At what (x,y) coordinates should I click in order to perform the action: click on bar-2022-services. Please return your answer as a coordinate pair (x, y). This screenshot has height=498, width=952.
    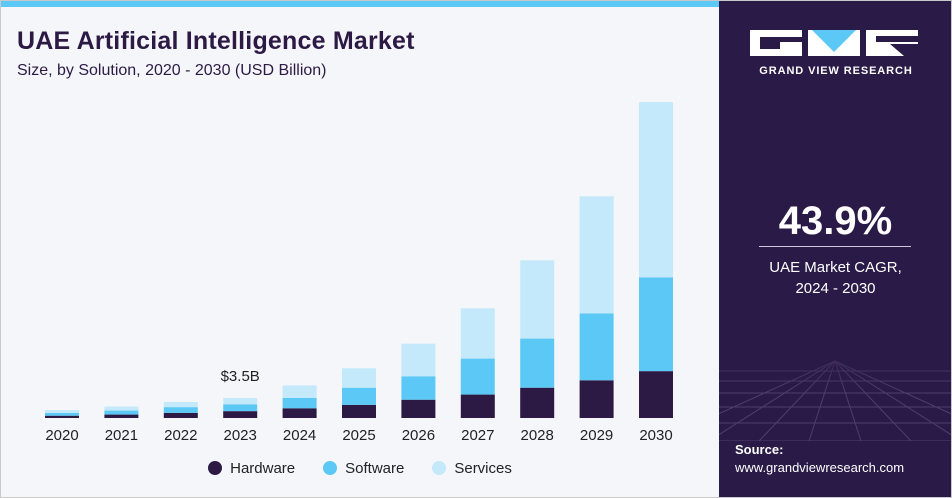
    Looking at the image, I should click on (180, 405).